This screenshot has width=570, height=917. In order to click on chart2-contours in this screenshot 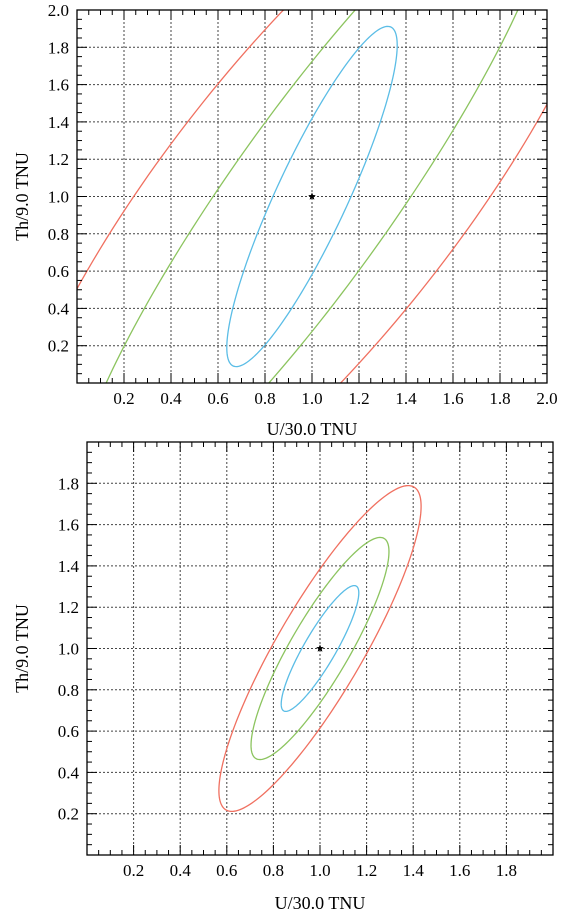, I will do `click(320, 648)`.